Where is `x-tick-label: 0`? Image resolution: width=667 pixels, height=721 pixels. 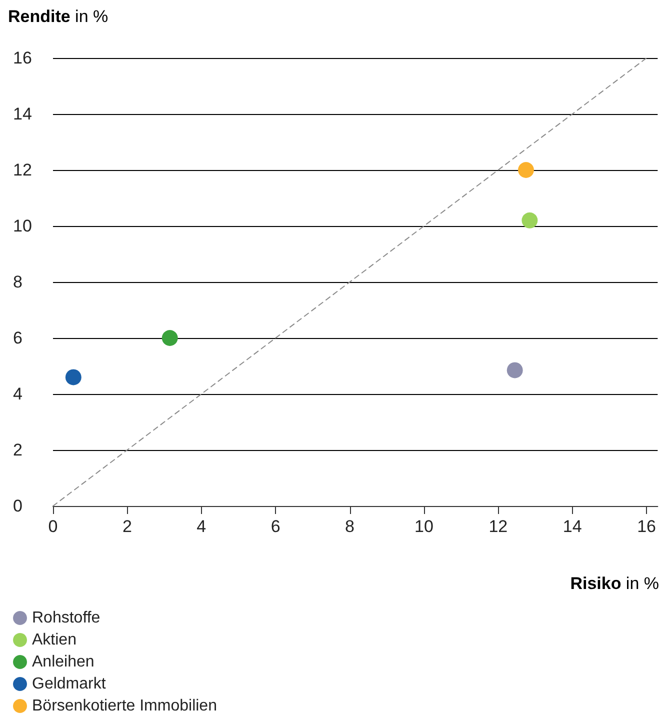
x-tick-label: 0 is located at coordinates (53, 526).